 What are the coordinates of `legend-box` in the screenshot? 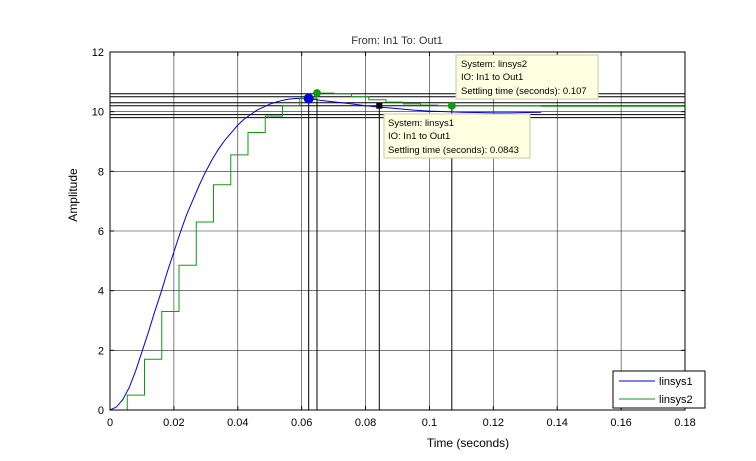 It's located at (659, 389).